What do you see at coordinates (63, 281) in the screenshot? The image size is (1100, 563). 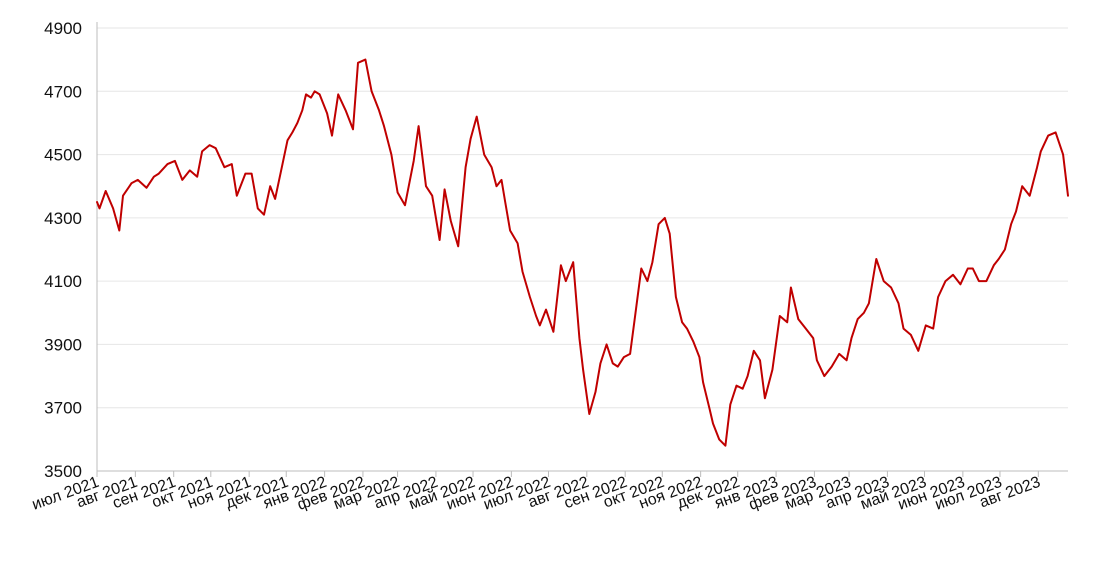 I see `y-tick-label: 4100` at bounding box center [63, 281].